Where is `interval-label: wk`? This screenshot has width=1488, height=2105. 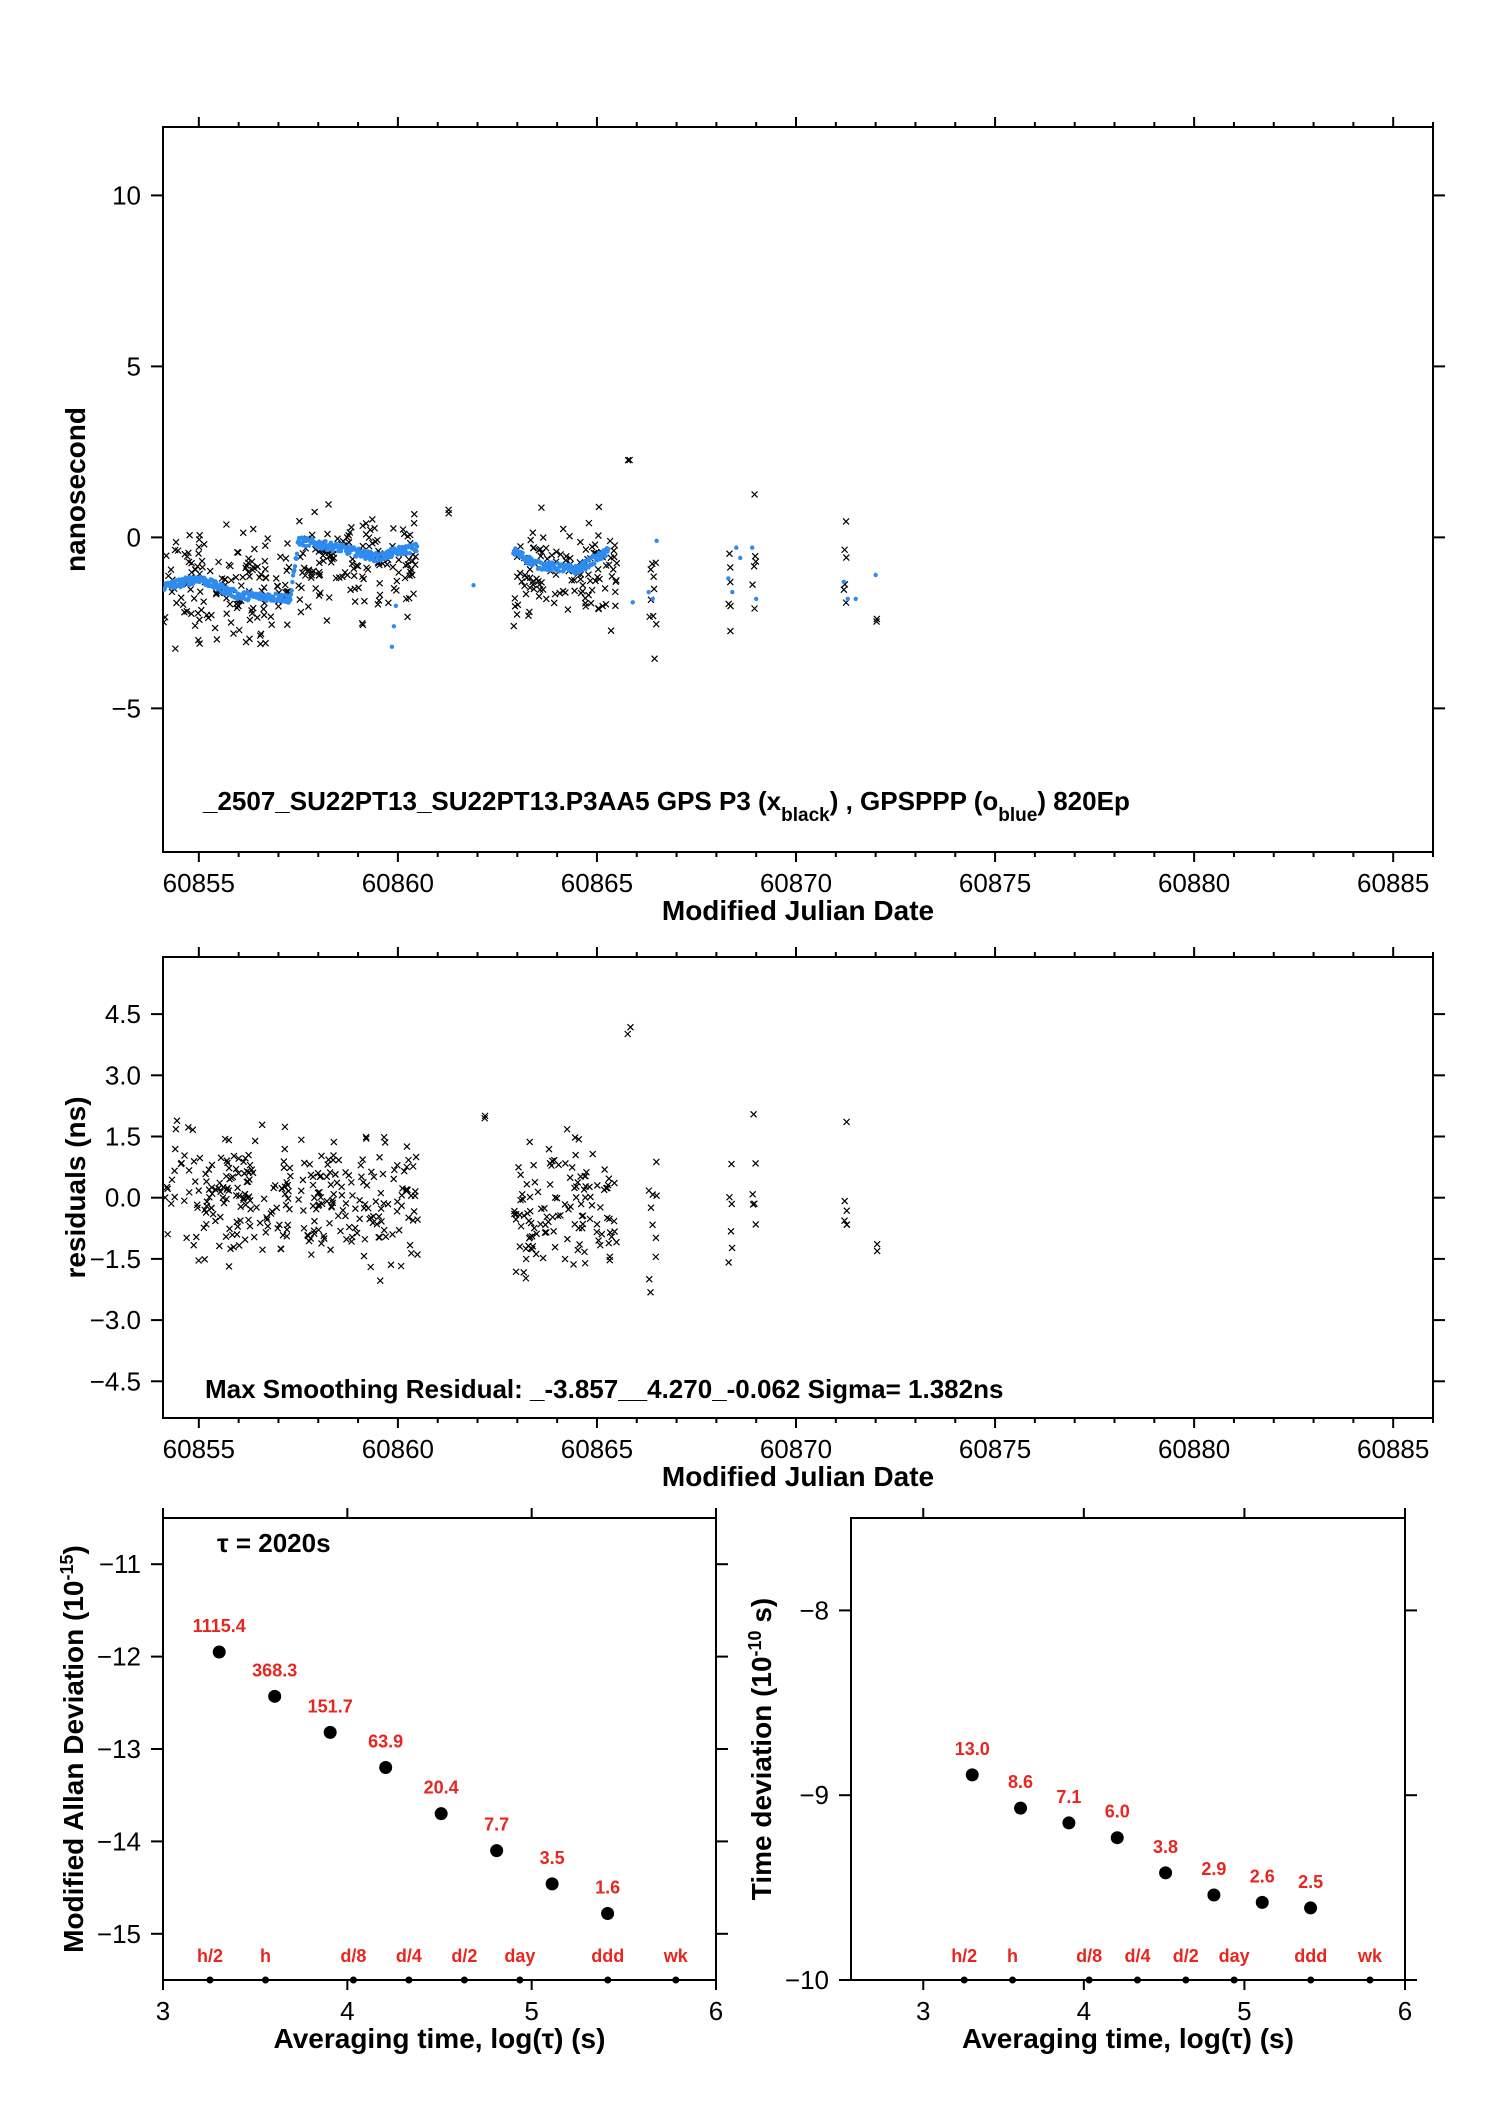
interval-label: wk is located at coordinates (676, 1956).